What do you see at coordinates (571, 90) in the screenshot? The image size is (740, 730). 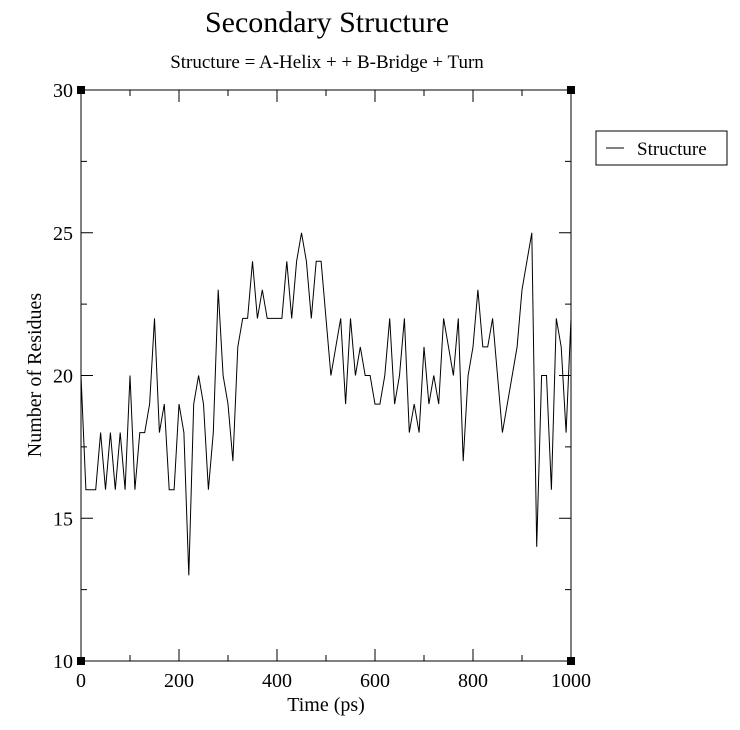 I see `corner-marker-top-right` at bounding box center [571, 90].